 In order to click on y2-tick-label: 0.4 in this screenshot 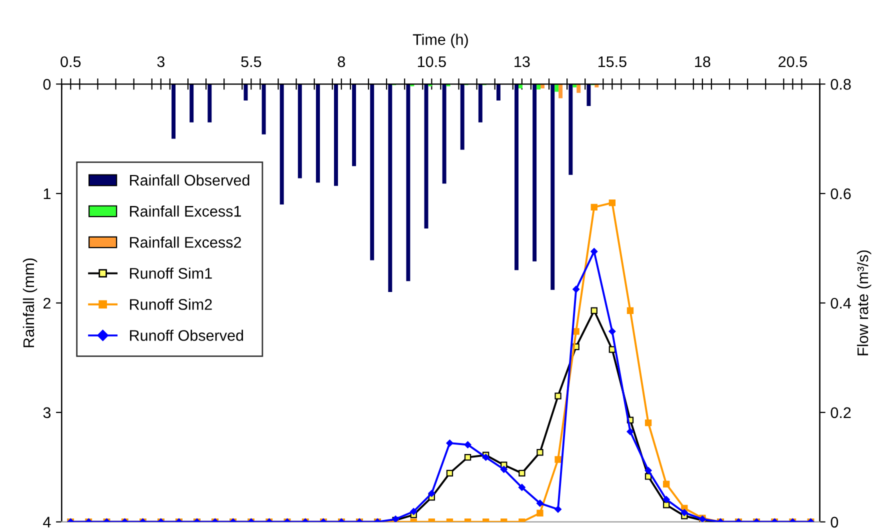, I will do `click(840, 303)`.